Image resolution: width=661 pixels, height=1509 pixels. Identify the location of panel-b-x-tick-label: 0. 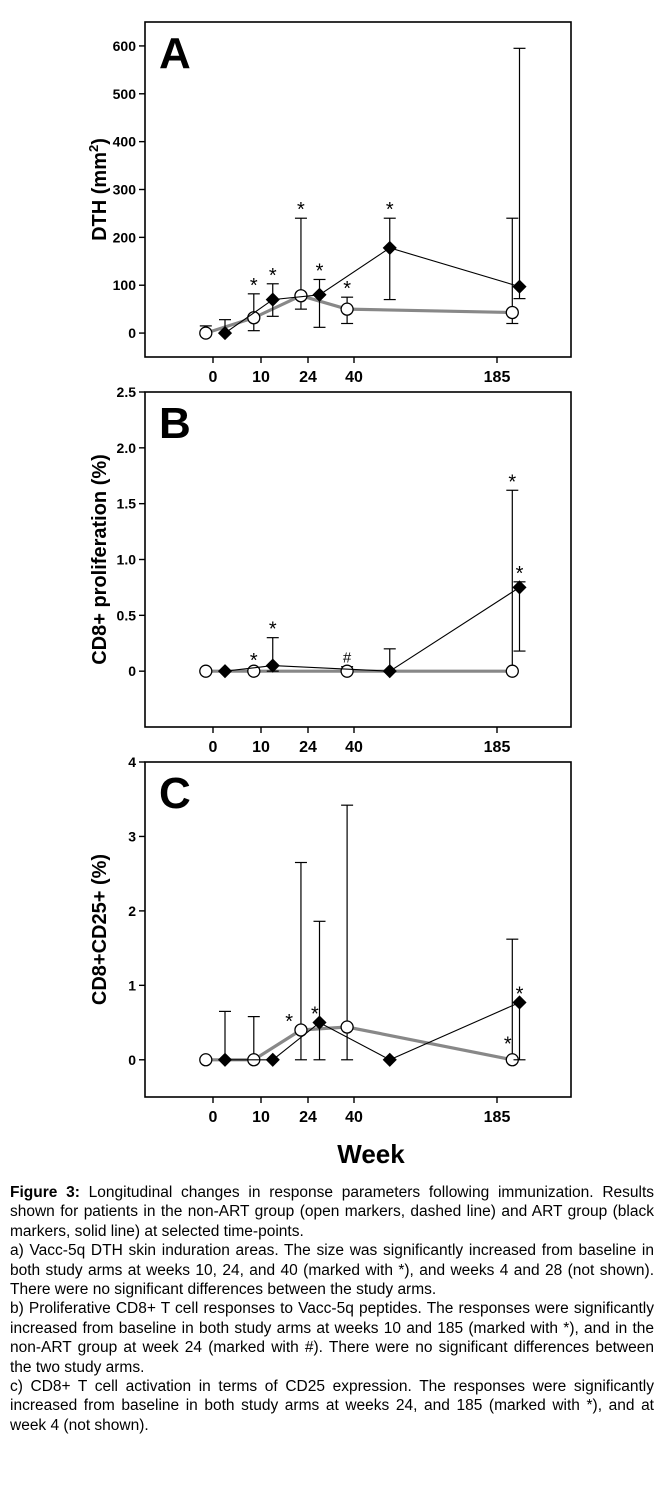
(213, 747).